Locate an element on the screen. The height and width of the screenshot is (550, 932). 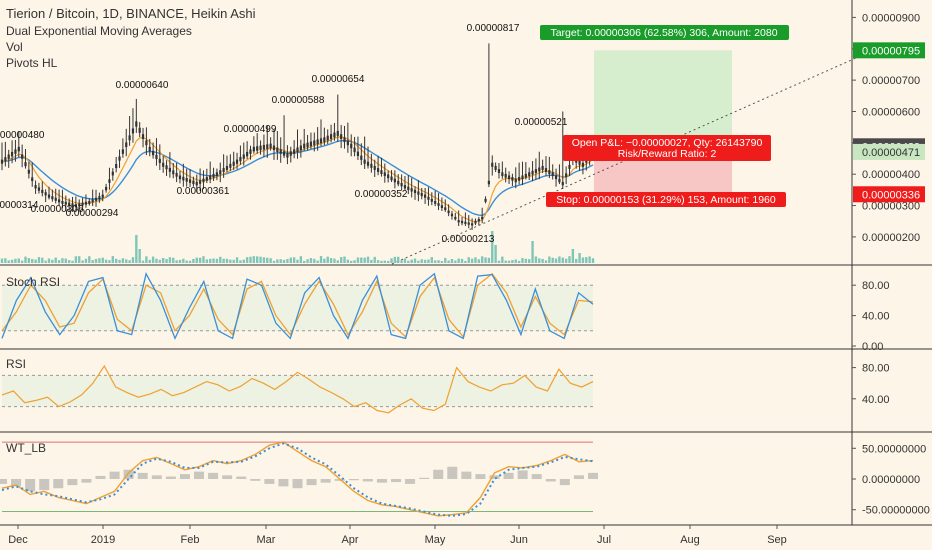
pivot-label: 0.00000352 is located at coordinates (381, 194).